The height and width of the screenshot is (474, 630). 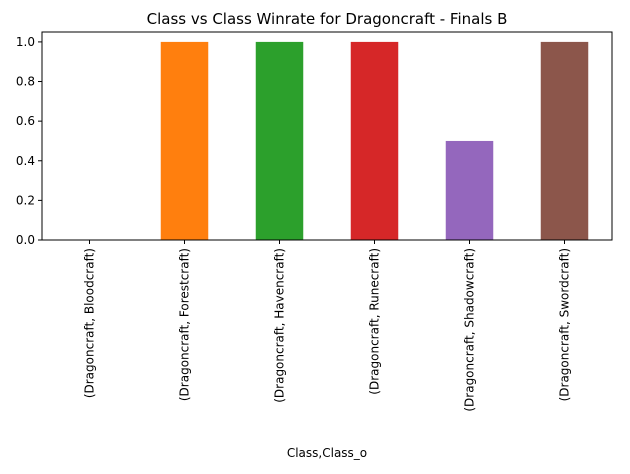 What do you see at coordinates (280, 325) in the screenshot?
I see `x-tick-label: (Dragoncraft, Havencraft)` at bounding box center [280, 325].